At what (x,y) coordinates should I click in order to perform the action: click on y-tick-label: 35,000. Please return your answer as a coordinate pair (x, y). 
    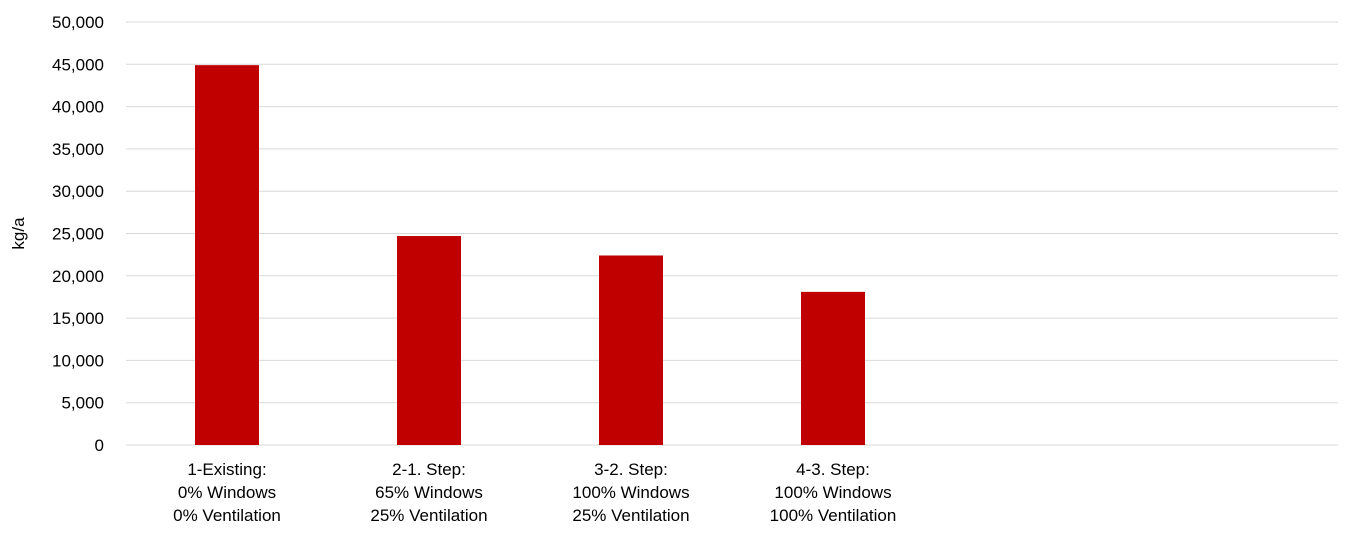
    Looking at the image, I should click on (78, 149).